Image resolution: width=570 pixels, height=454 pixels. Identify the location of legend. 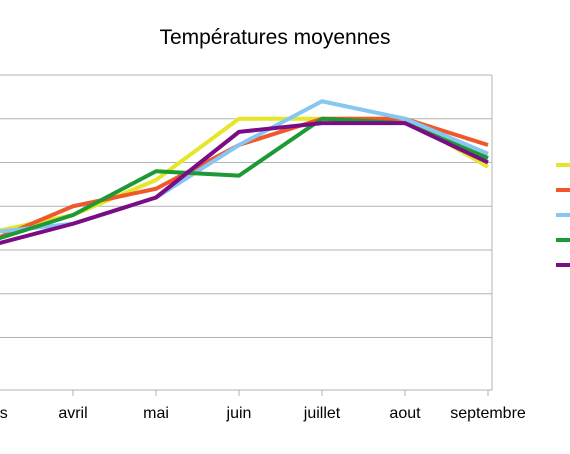
(563, 215).